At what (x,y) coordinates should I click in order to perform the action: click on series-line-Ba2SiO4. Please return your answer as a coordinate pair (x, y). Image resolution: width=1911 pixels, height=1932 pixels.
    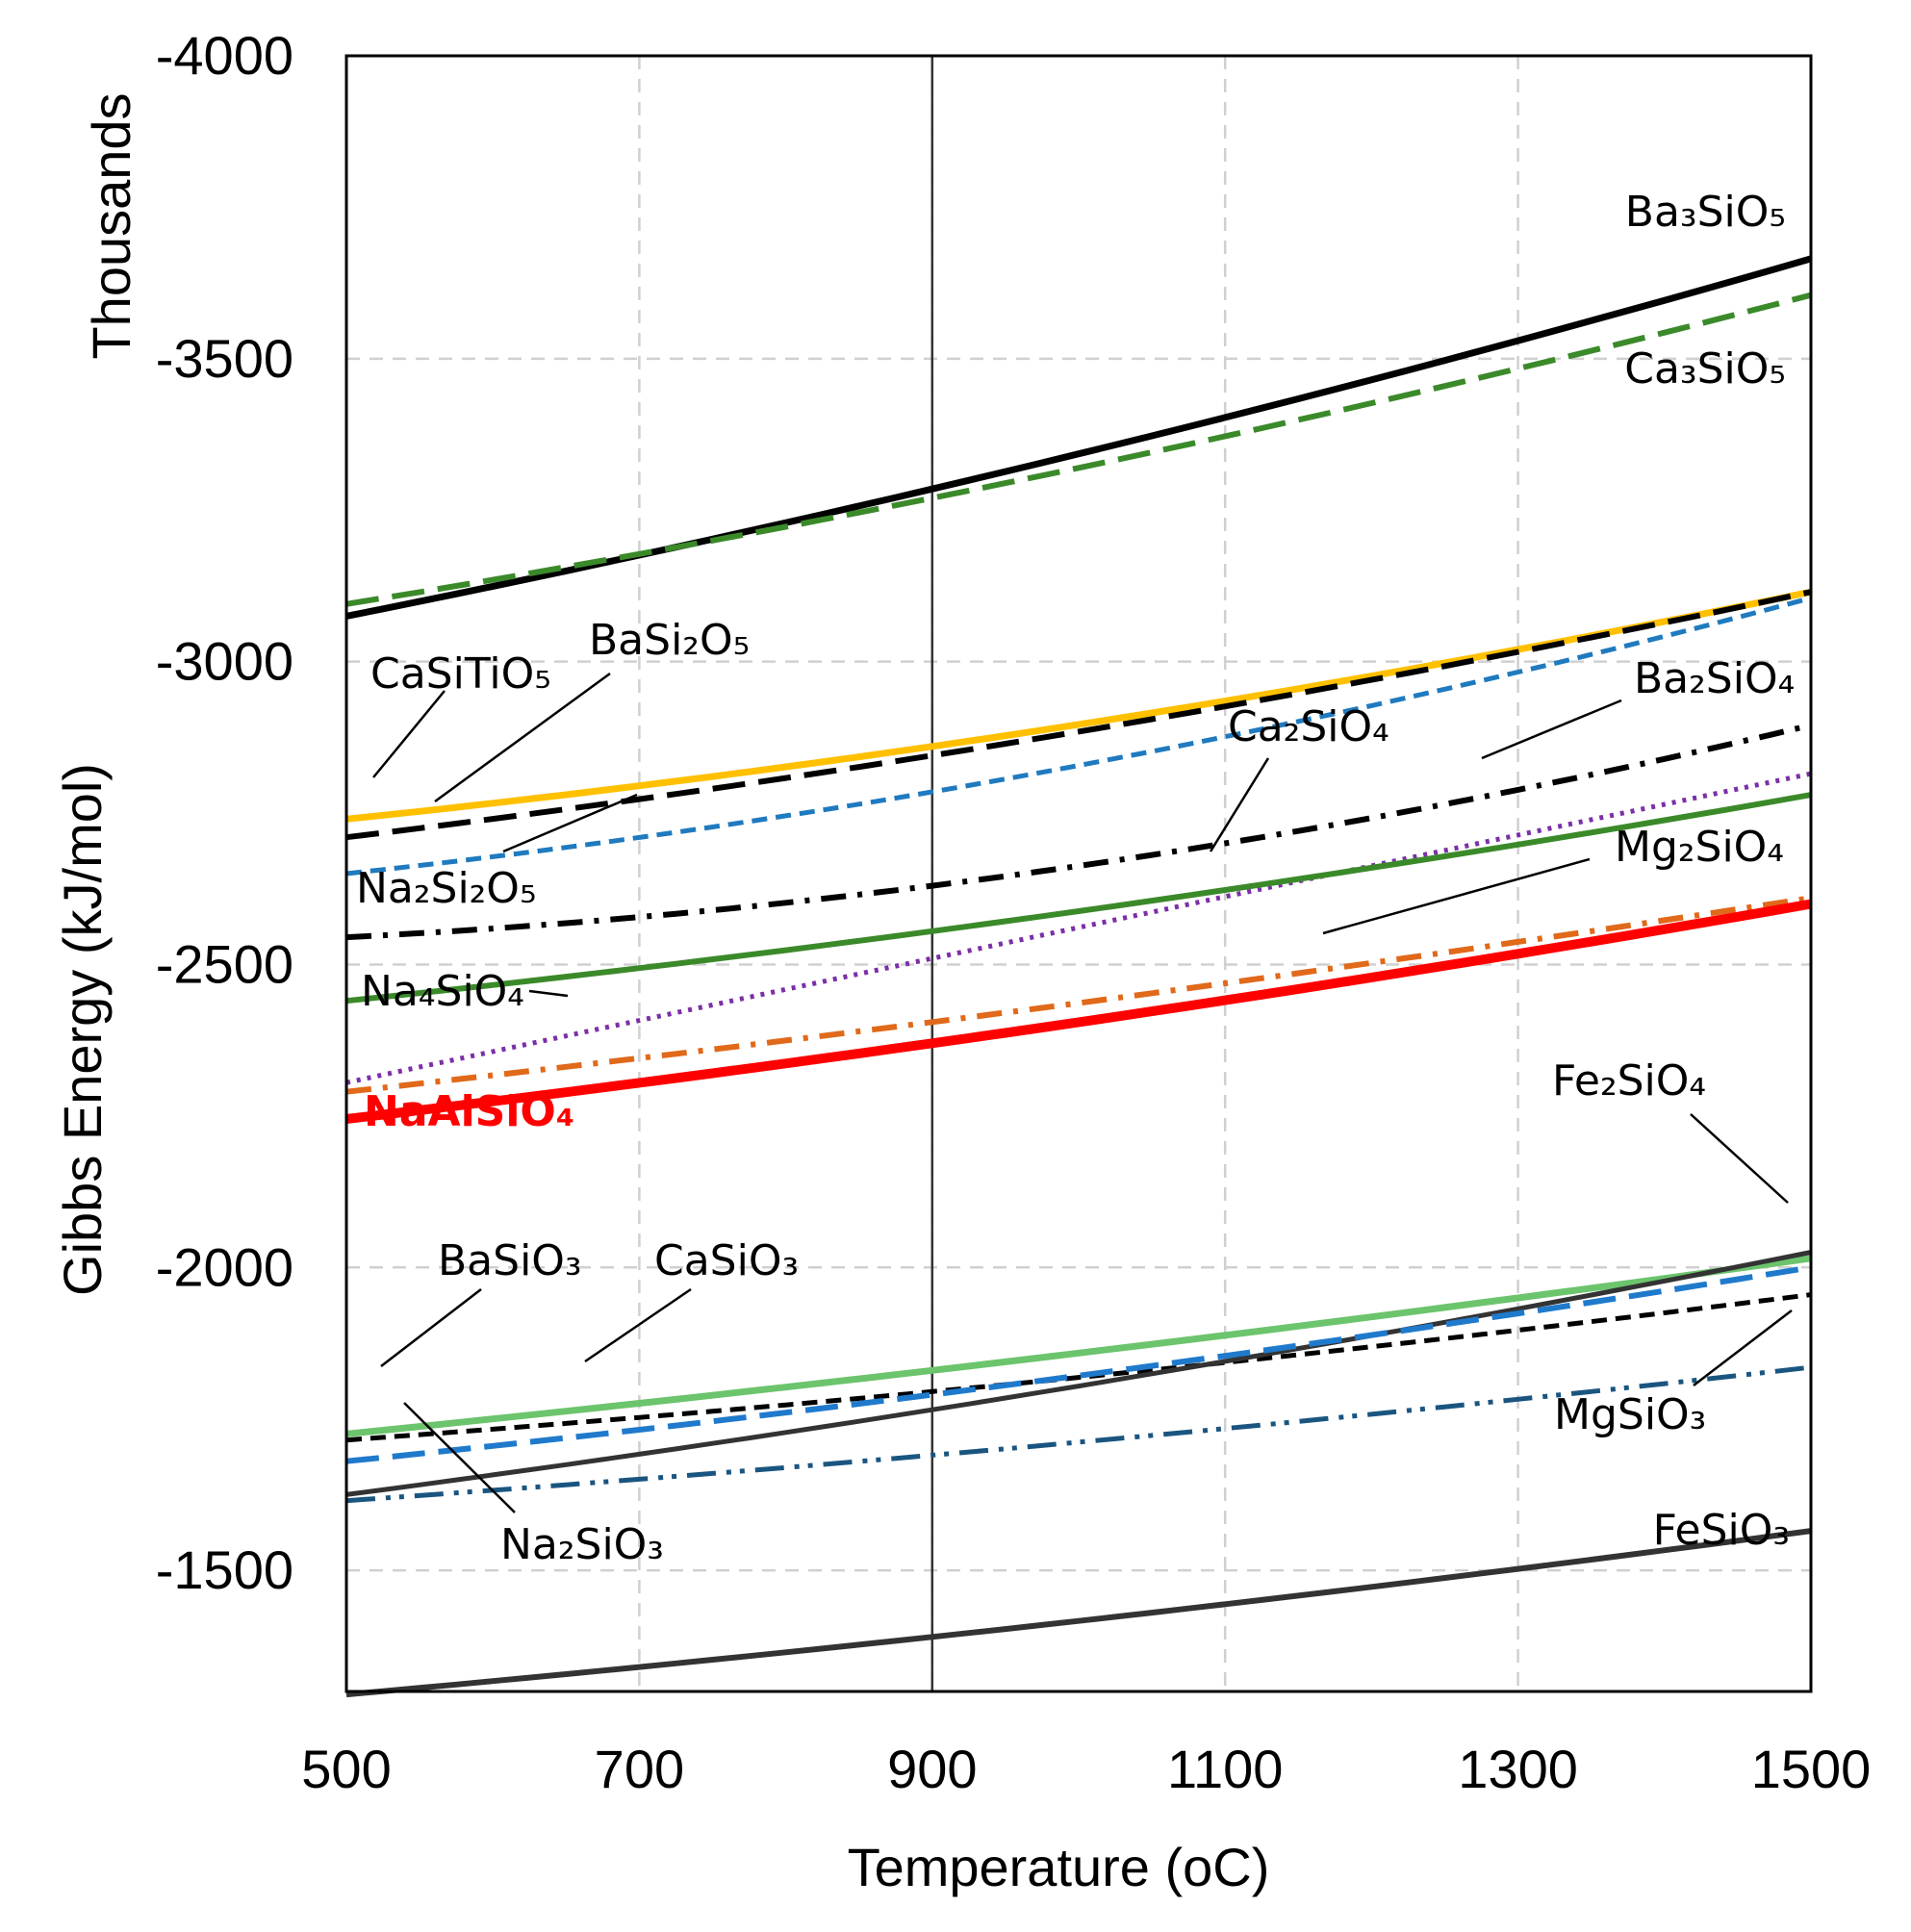
    Looking at the image, I should click on (1078, 831).